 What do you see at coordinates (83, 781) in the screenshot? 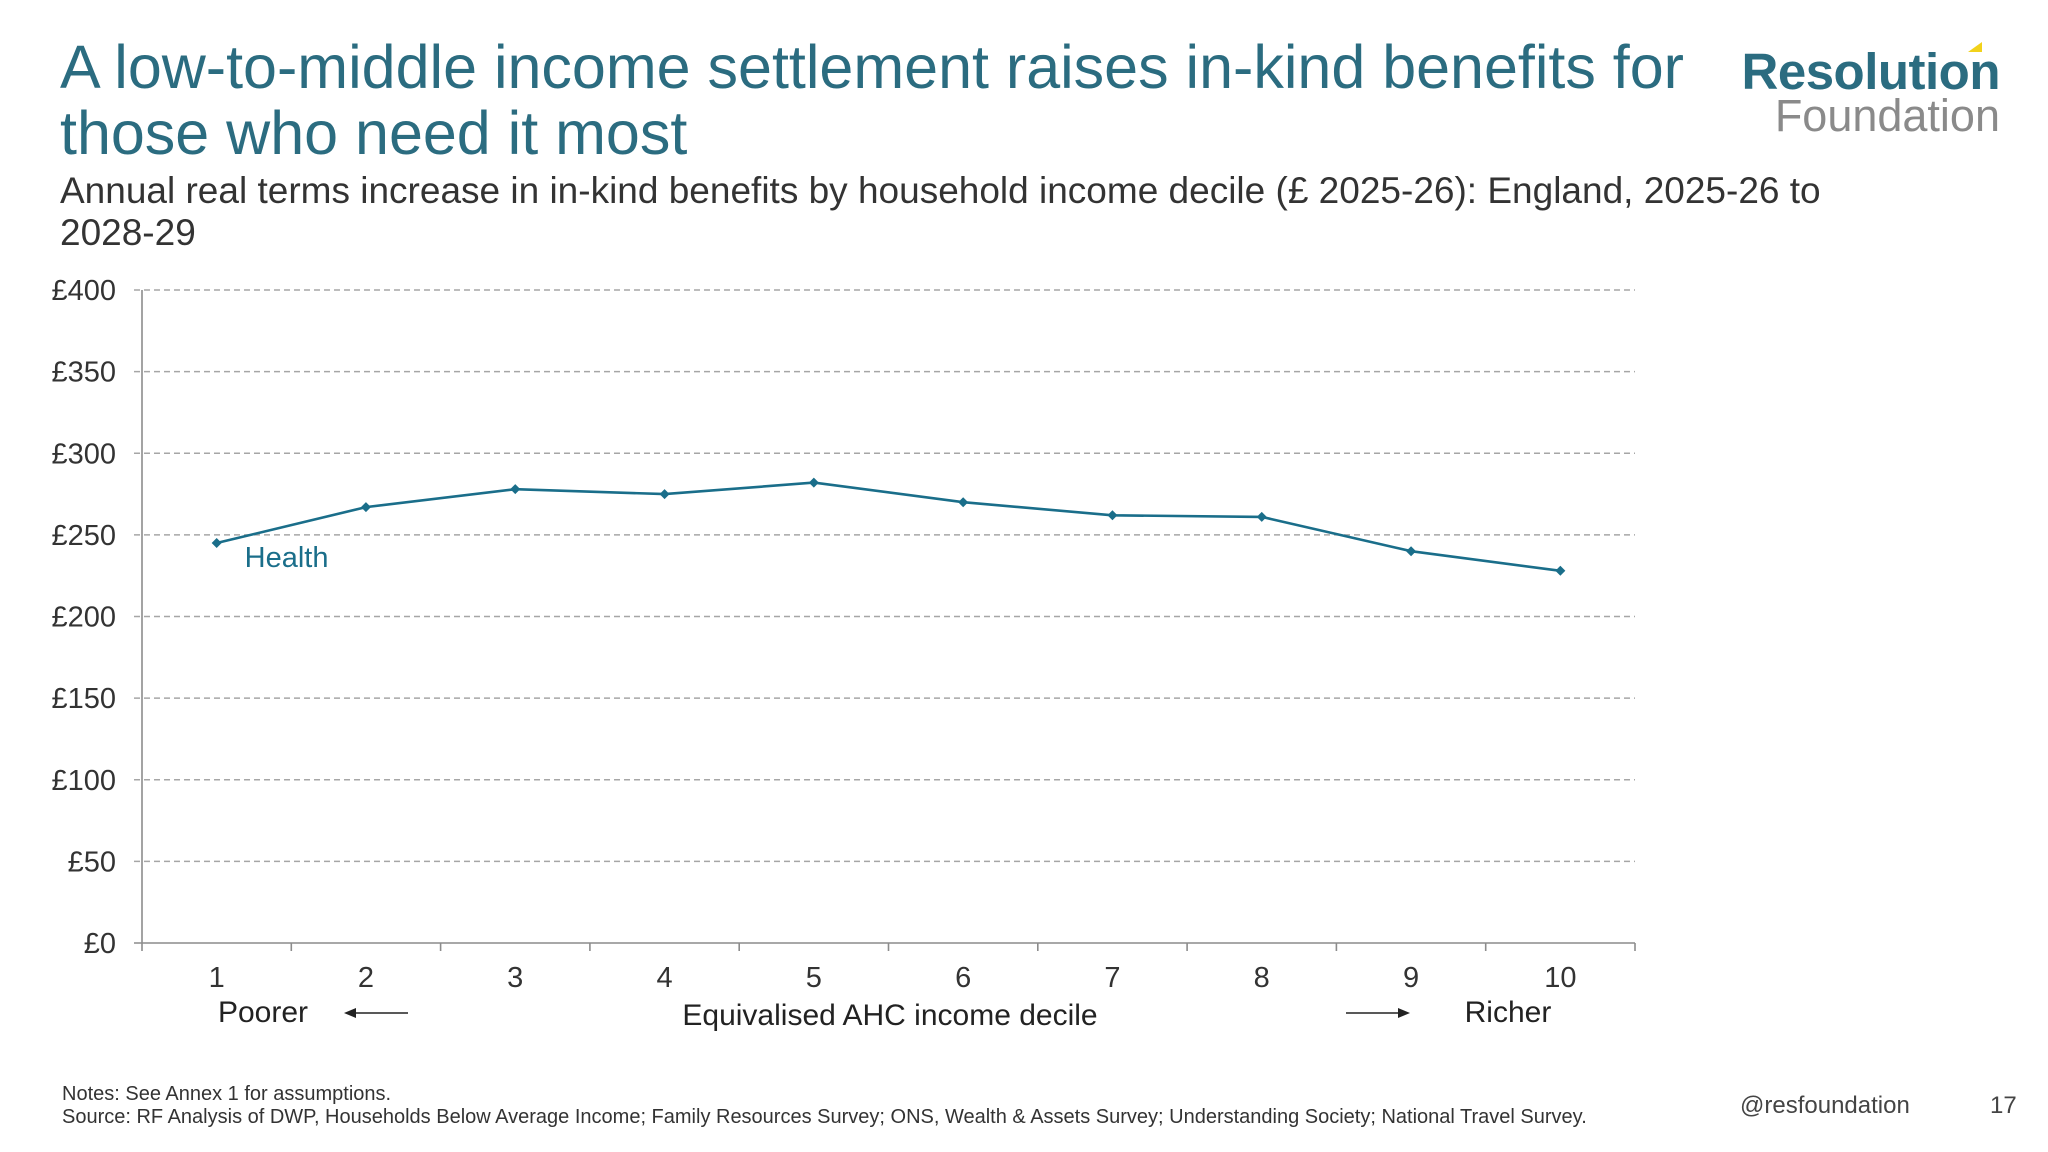
I see `y-tick-label-100: £100` at bounding box center [83, 781].